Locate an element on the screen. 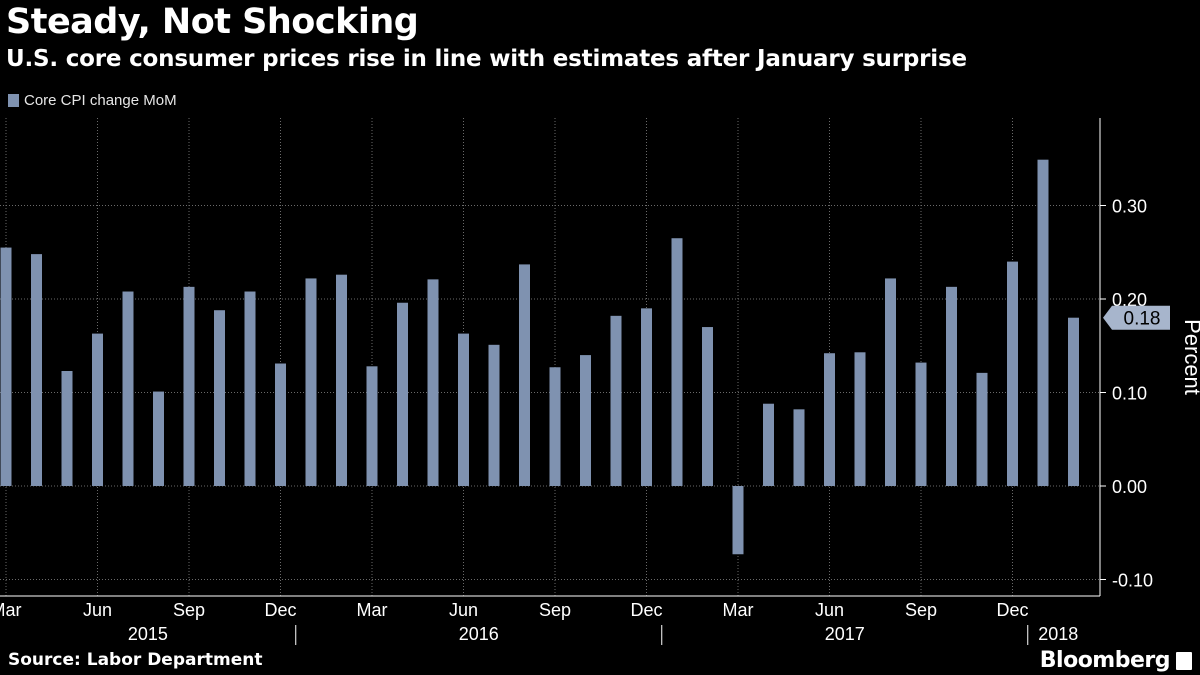 The image size is (1200, 675). last-value-callout: 0.18 is located at coordinates (1136, 317).